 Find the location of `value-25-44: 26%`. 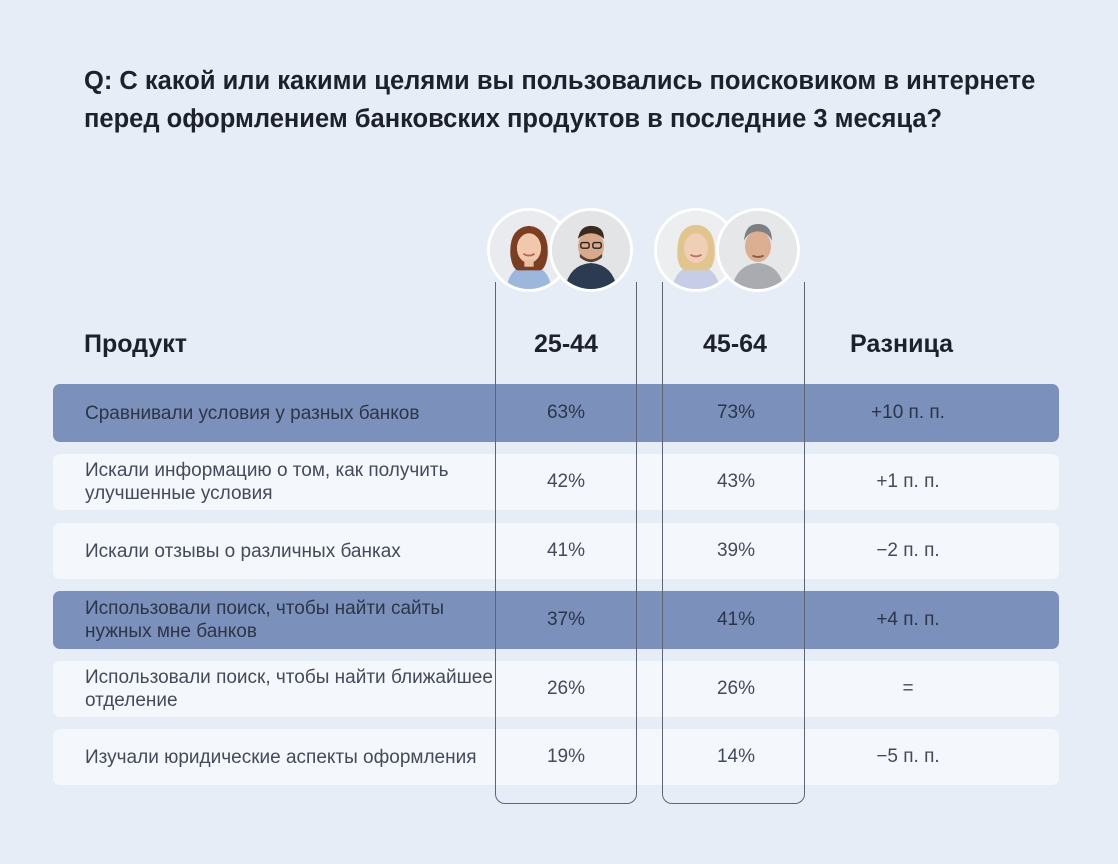

value-25-44: 26% is located at coordinates (566, 688).